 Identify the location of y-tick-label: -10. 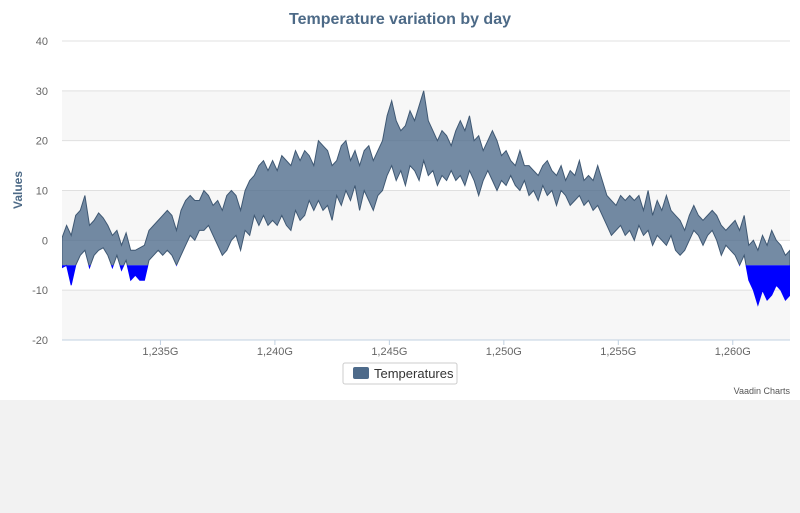
(40, 291).